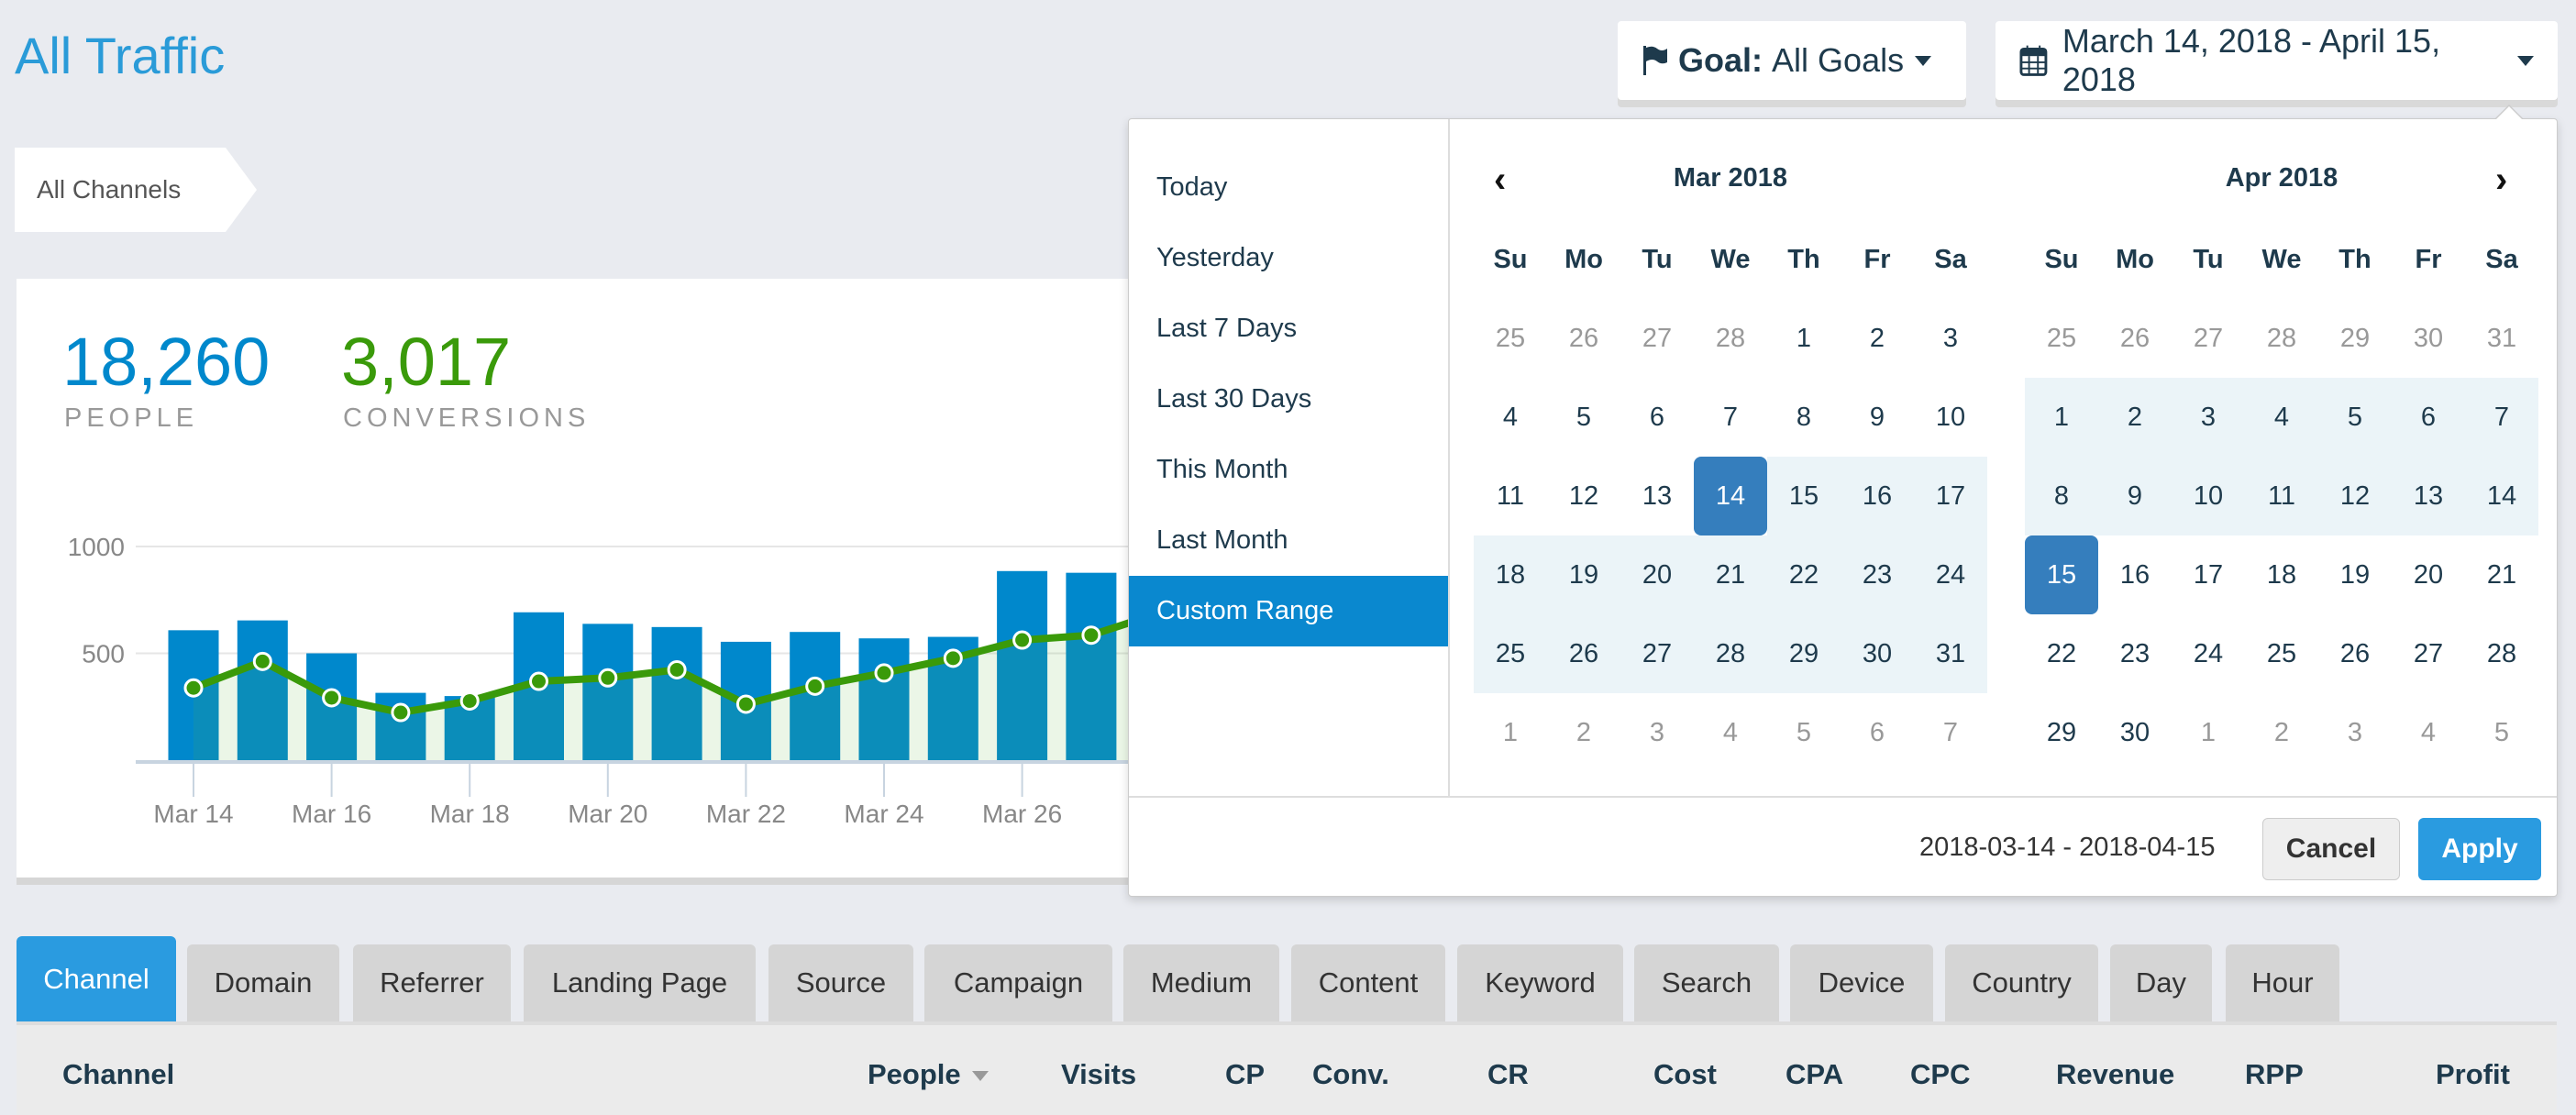 Image resolution: width=2576 pixels, height=1115 pixels. Describe the element at coordinates (1018, 982) in the screenshot. I see `tab-campaign: Campaign` at that location.